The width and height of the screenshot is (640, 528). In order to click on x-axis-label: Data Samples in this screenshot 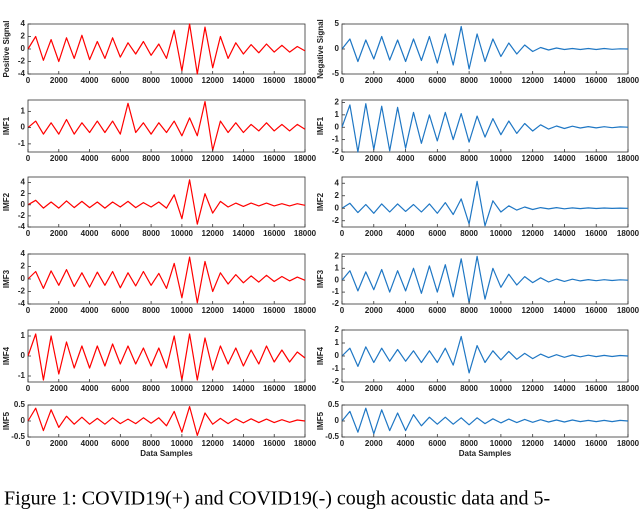, I will do `click(166, 453)`.